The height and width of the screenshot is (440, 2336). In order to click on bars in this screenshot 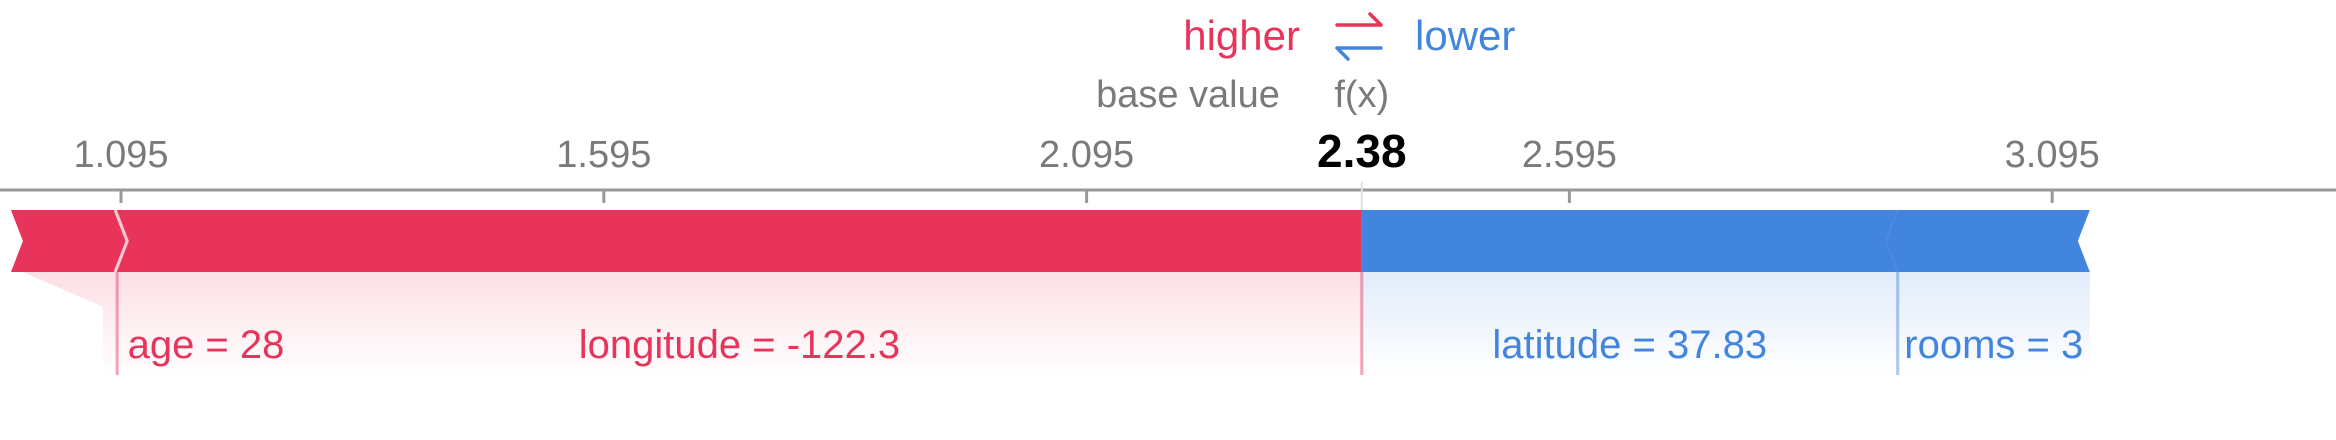, I will do `click(1050, 241)`.